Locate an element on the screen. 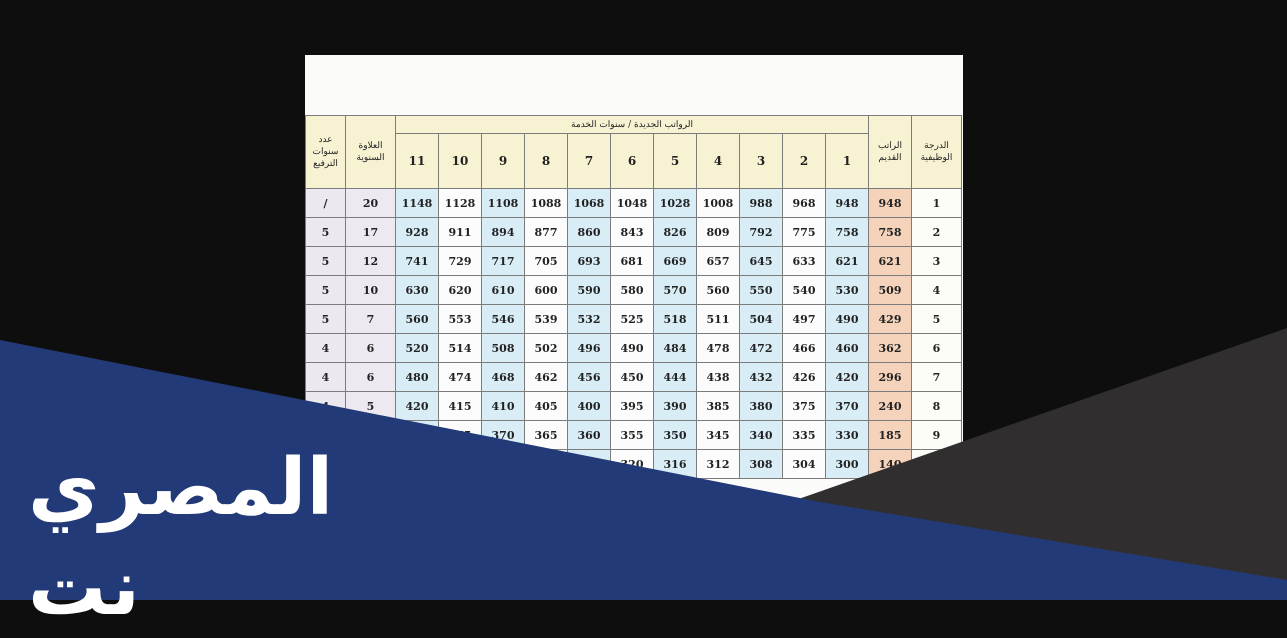 This screenshot has width=1287, height=638. cell-old-salary: 362 is located at coordinates (890, 348).